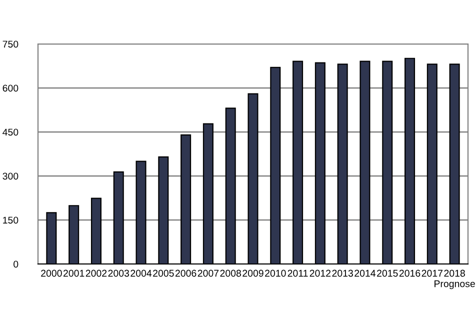  I want to click on y-tick-label: 300, so click(10, 176).